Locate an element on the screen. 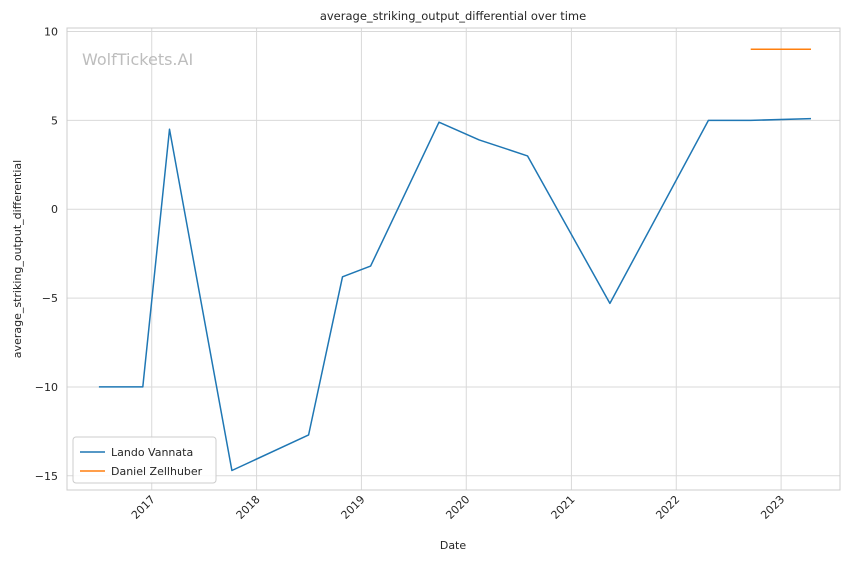 Image resolution: width=850 pixels, height=561 pixels. y-tick-label: 0 is located at coordinates (54, 209).